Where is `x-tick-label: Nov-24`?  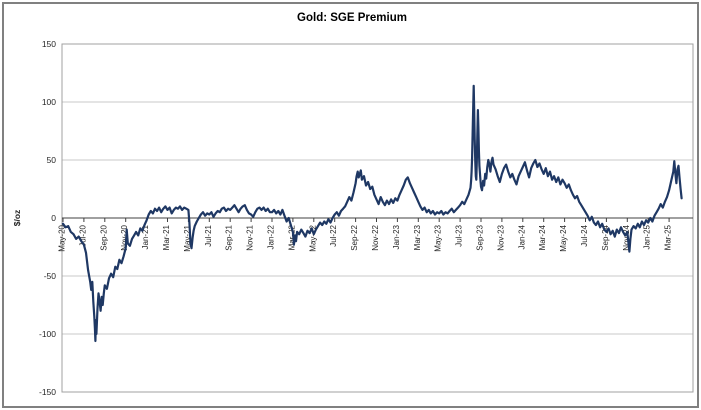
x-tick-label: Nov-24 is located at coordinates (626, 237).